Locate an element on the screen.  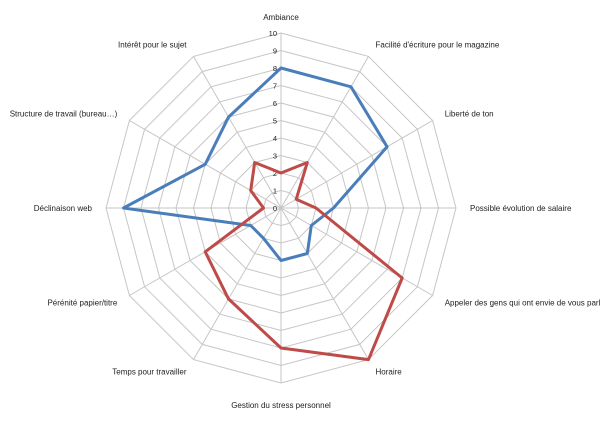
category-label: Liberté de ton is located at coordinates (469, 114).